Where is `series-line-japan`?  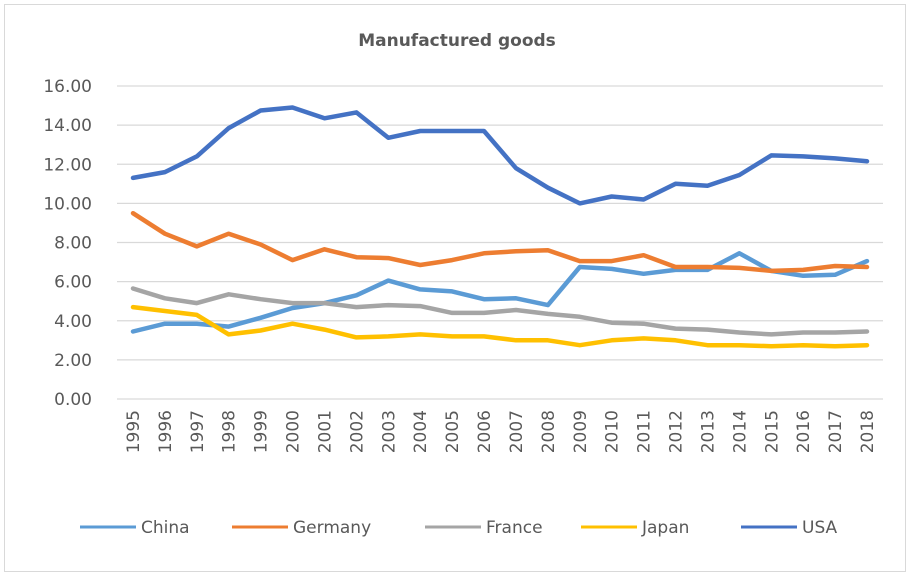
series-line-japan is located at coordinates (500, 326).